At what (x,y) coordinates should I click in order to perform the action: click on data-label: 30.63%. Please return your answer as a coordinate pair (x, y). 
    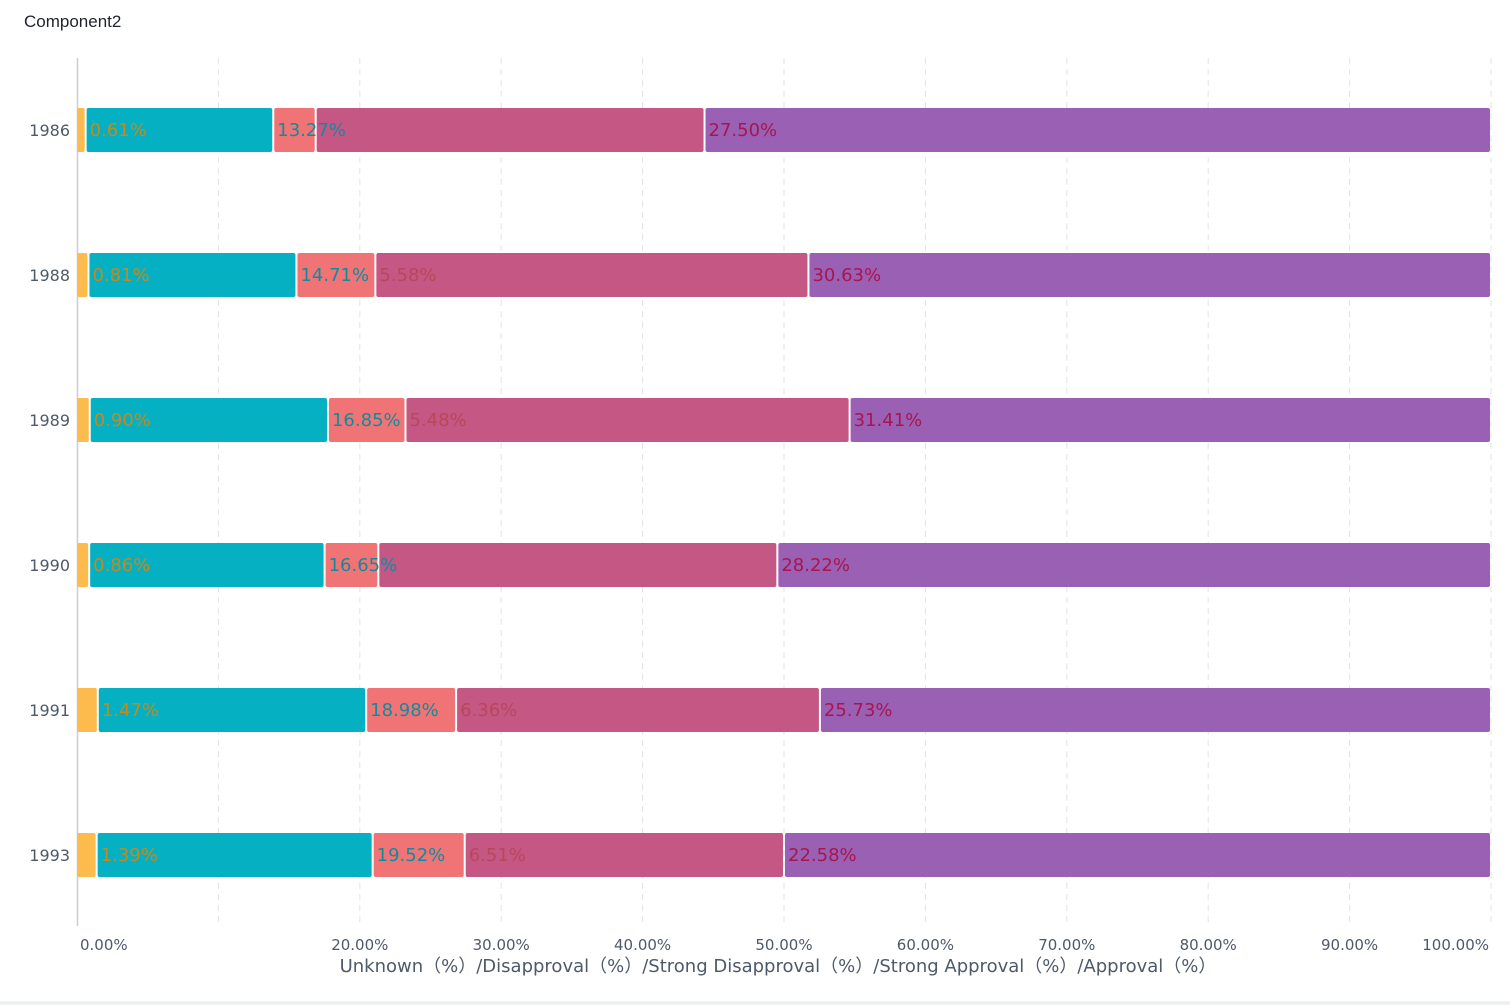
    Looking at the image, I should click on (846, 275).